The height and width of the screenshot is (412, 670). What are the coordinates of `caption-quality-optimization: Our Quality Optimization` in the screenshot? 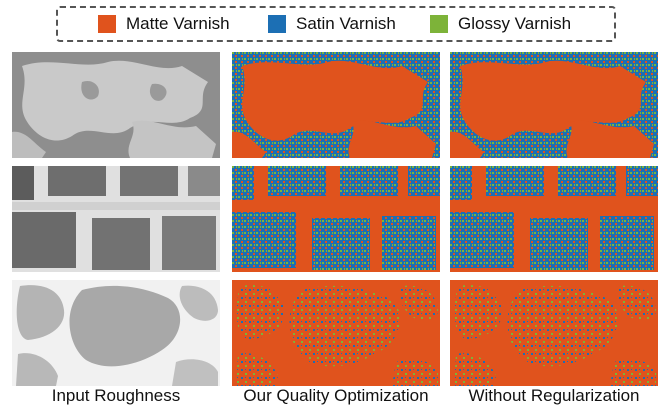 It's located at (336, 396).